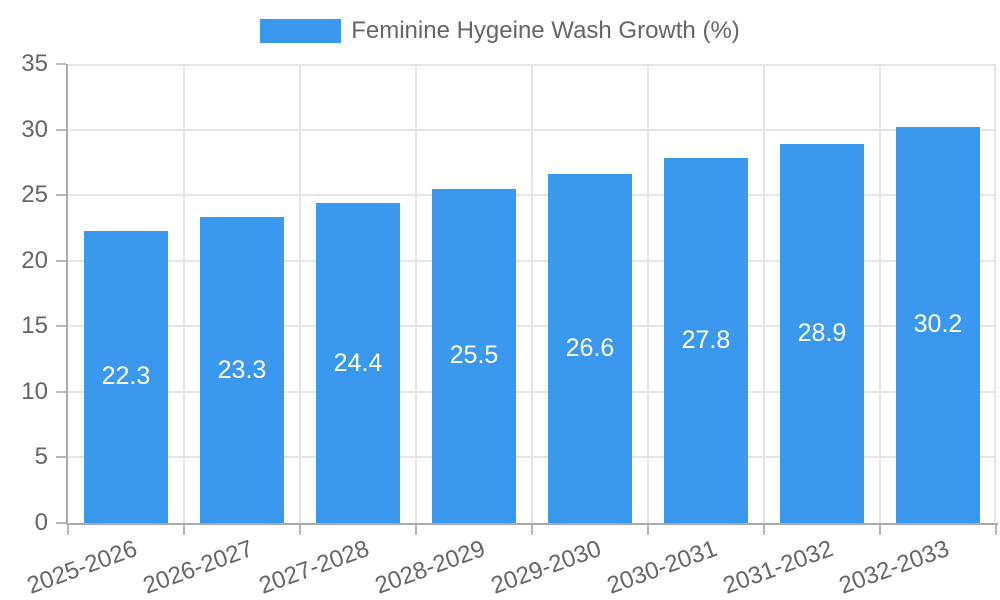 The height and width of the screenshot is (600, 1000). Describe the element at coordinates (545, 30) in the screenshot. I see `legend-label: Feminine Hygeine Wash Growth (%)` at that location.